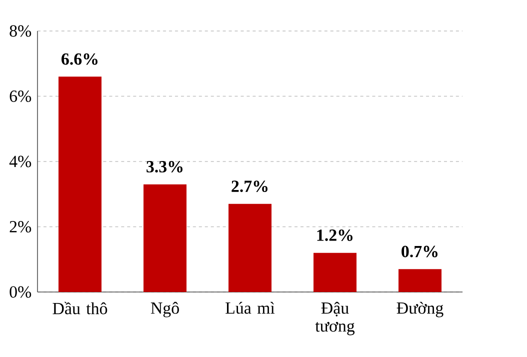 This screenshot has height=357, width=527. What do you see at coordinates (335, 319) in the screenshot?
I see `x-tick-label: Đậu tương` at bounding box center [335, 319].